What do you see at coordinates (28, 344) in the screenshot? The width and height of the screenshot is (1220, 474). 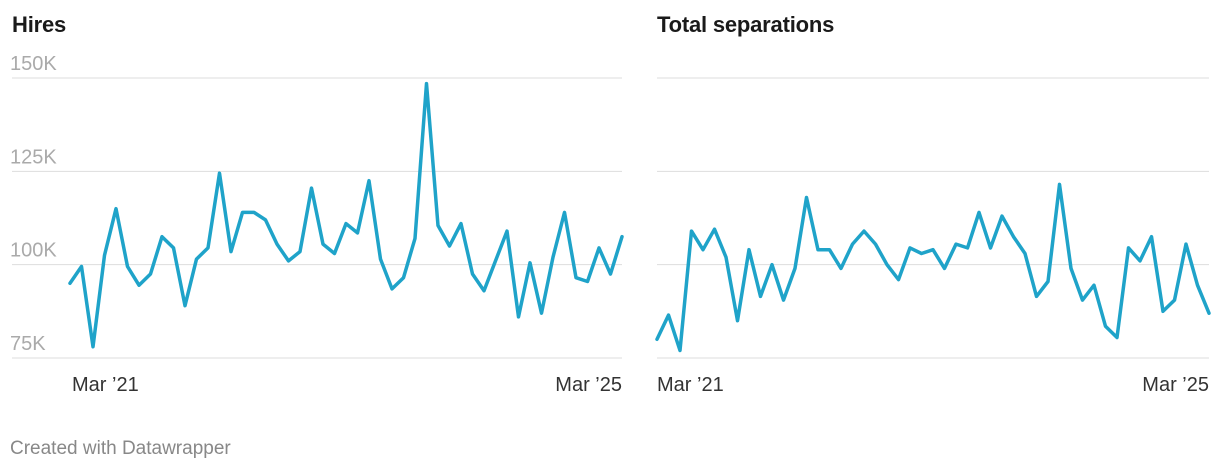 I see `hires-ytick-label: 75K` at bounding box center [28, 344].